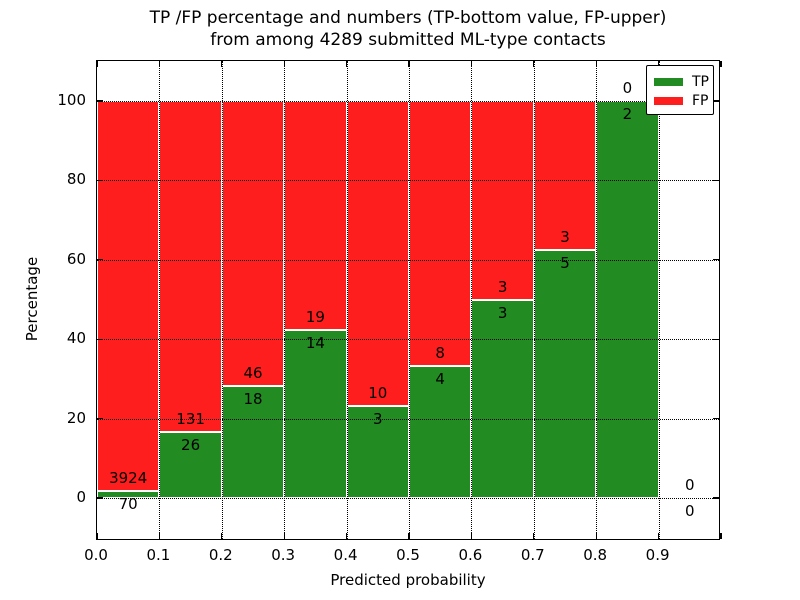 This screenshot has width=800, height=600. What do you see at coordinates (190, 419) in the screenshot?
I see `fp-count-label: 131` at bounding box center [190, 419].